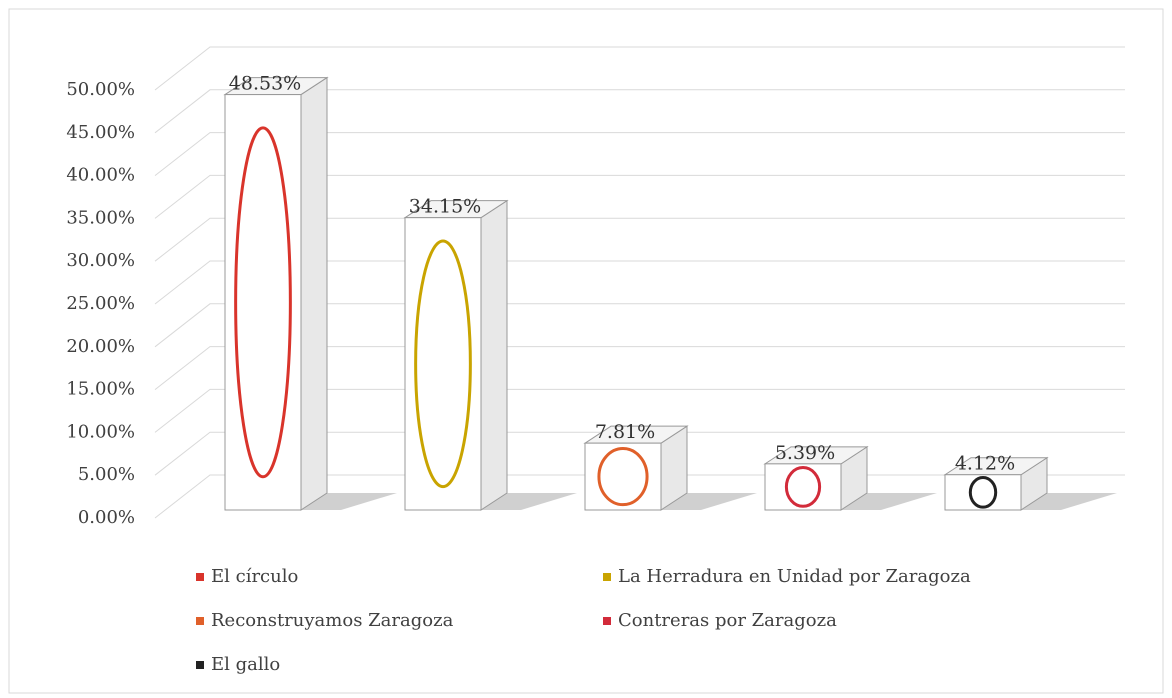 The height and width of the screenshot is (698, 1172). Describe the element at coordinates (100, 132) in the screenshot. I see `y-tick-label: 45.00%` at that location.